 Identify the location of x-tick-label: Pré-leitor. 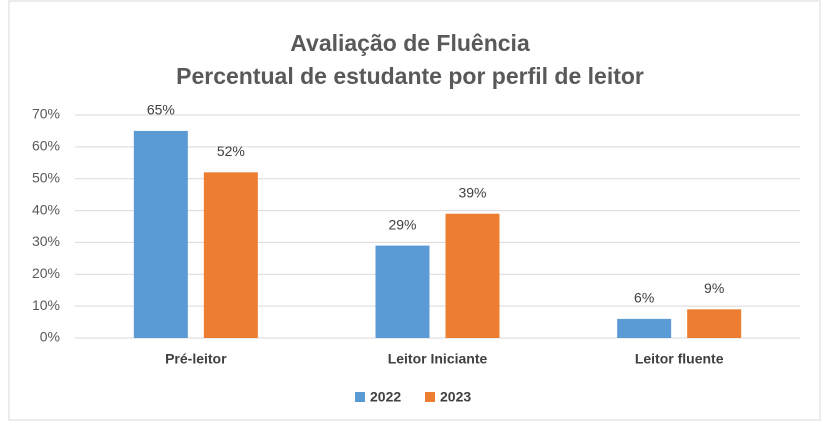
(196, 359).